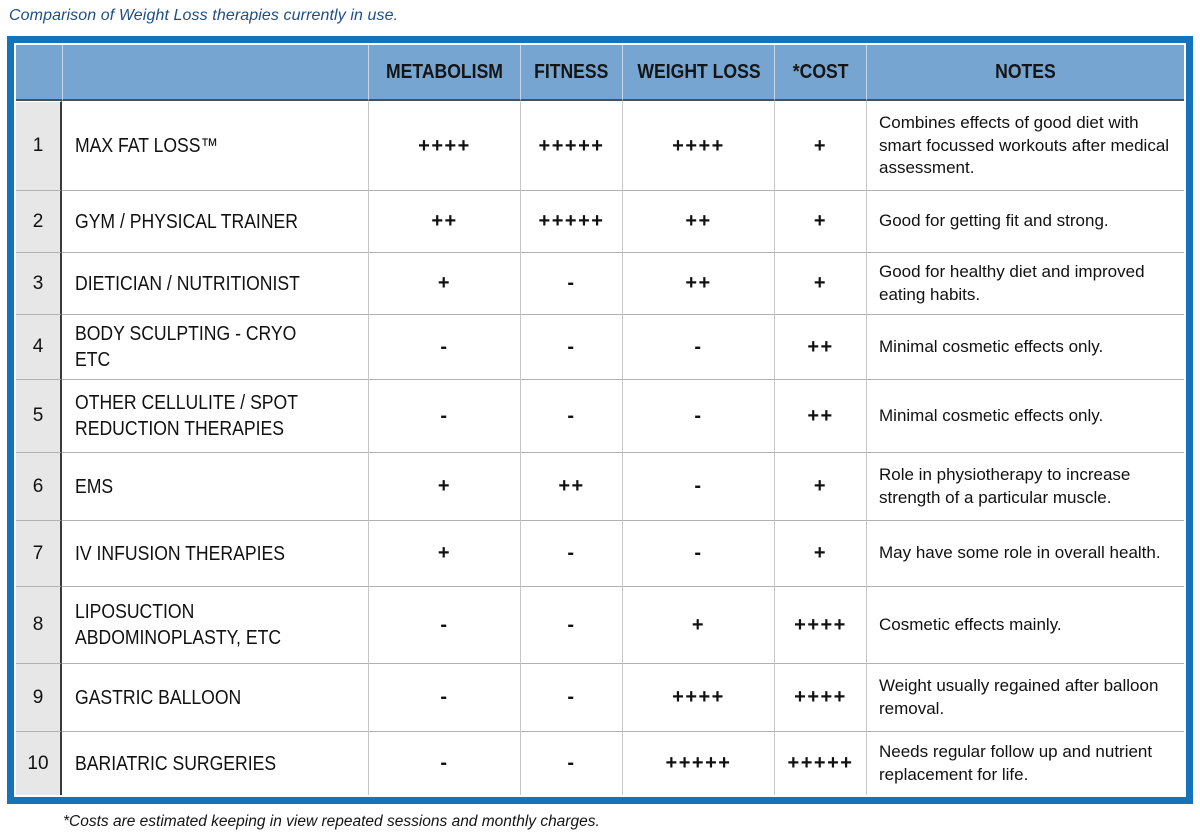 This screenshot has width=1200, height=832. I want to click on therapy-name: DIETICIAN / NUTRITIONIST, so click(215, 283).